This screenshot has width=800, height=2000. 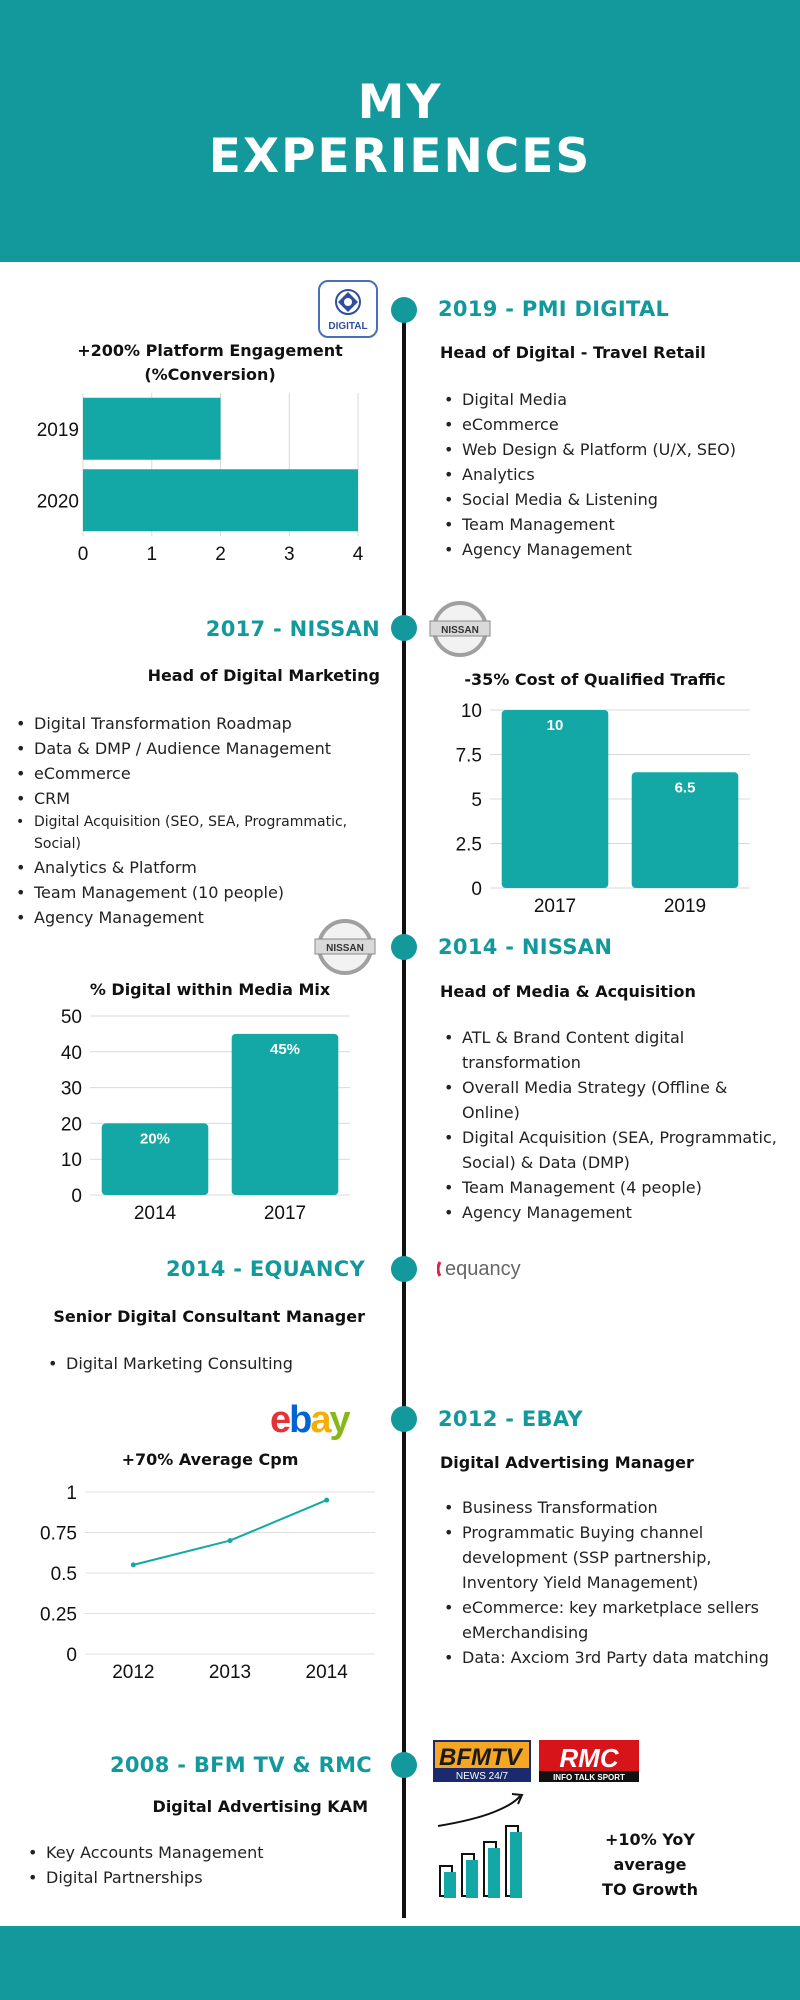 What do you see at coordinates (595, 679) in the screenshot?
I see `chart-title-cost: -35% Cost of Qualified Traffic` at bounding box center [595, 679].